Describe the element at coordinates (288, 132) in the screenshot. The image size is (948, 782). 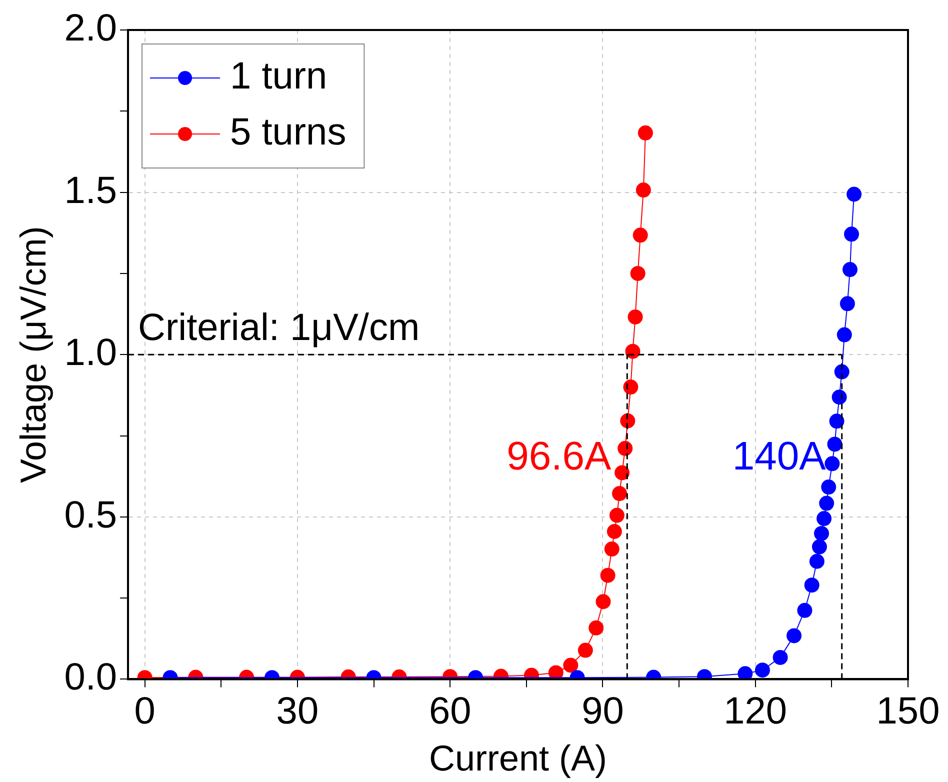
I see `legend-label: 5 turns` at that location.